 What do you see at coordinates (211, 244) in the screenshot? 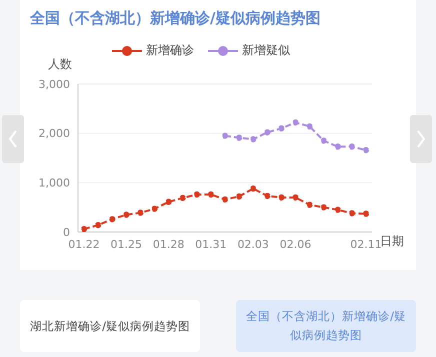
I see `x-tick-label: 01.31` at bounding box center [211, 244].